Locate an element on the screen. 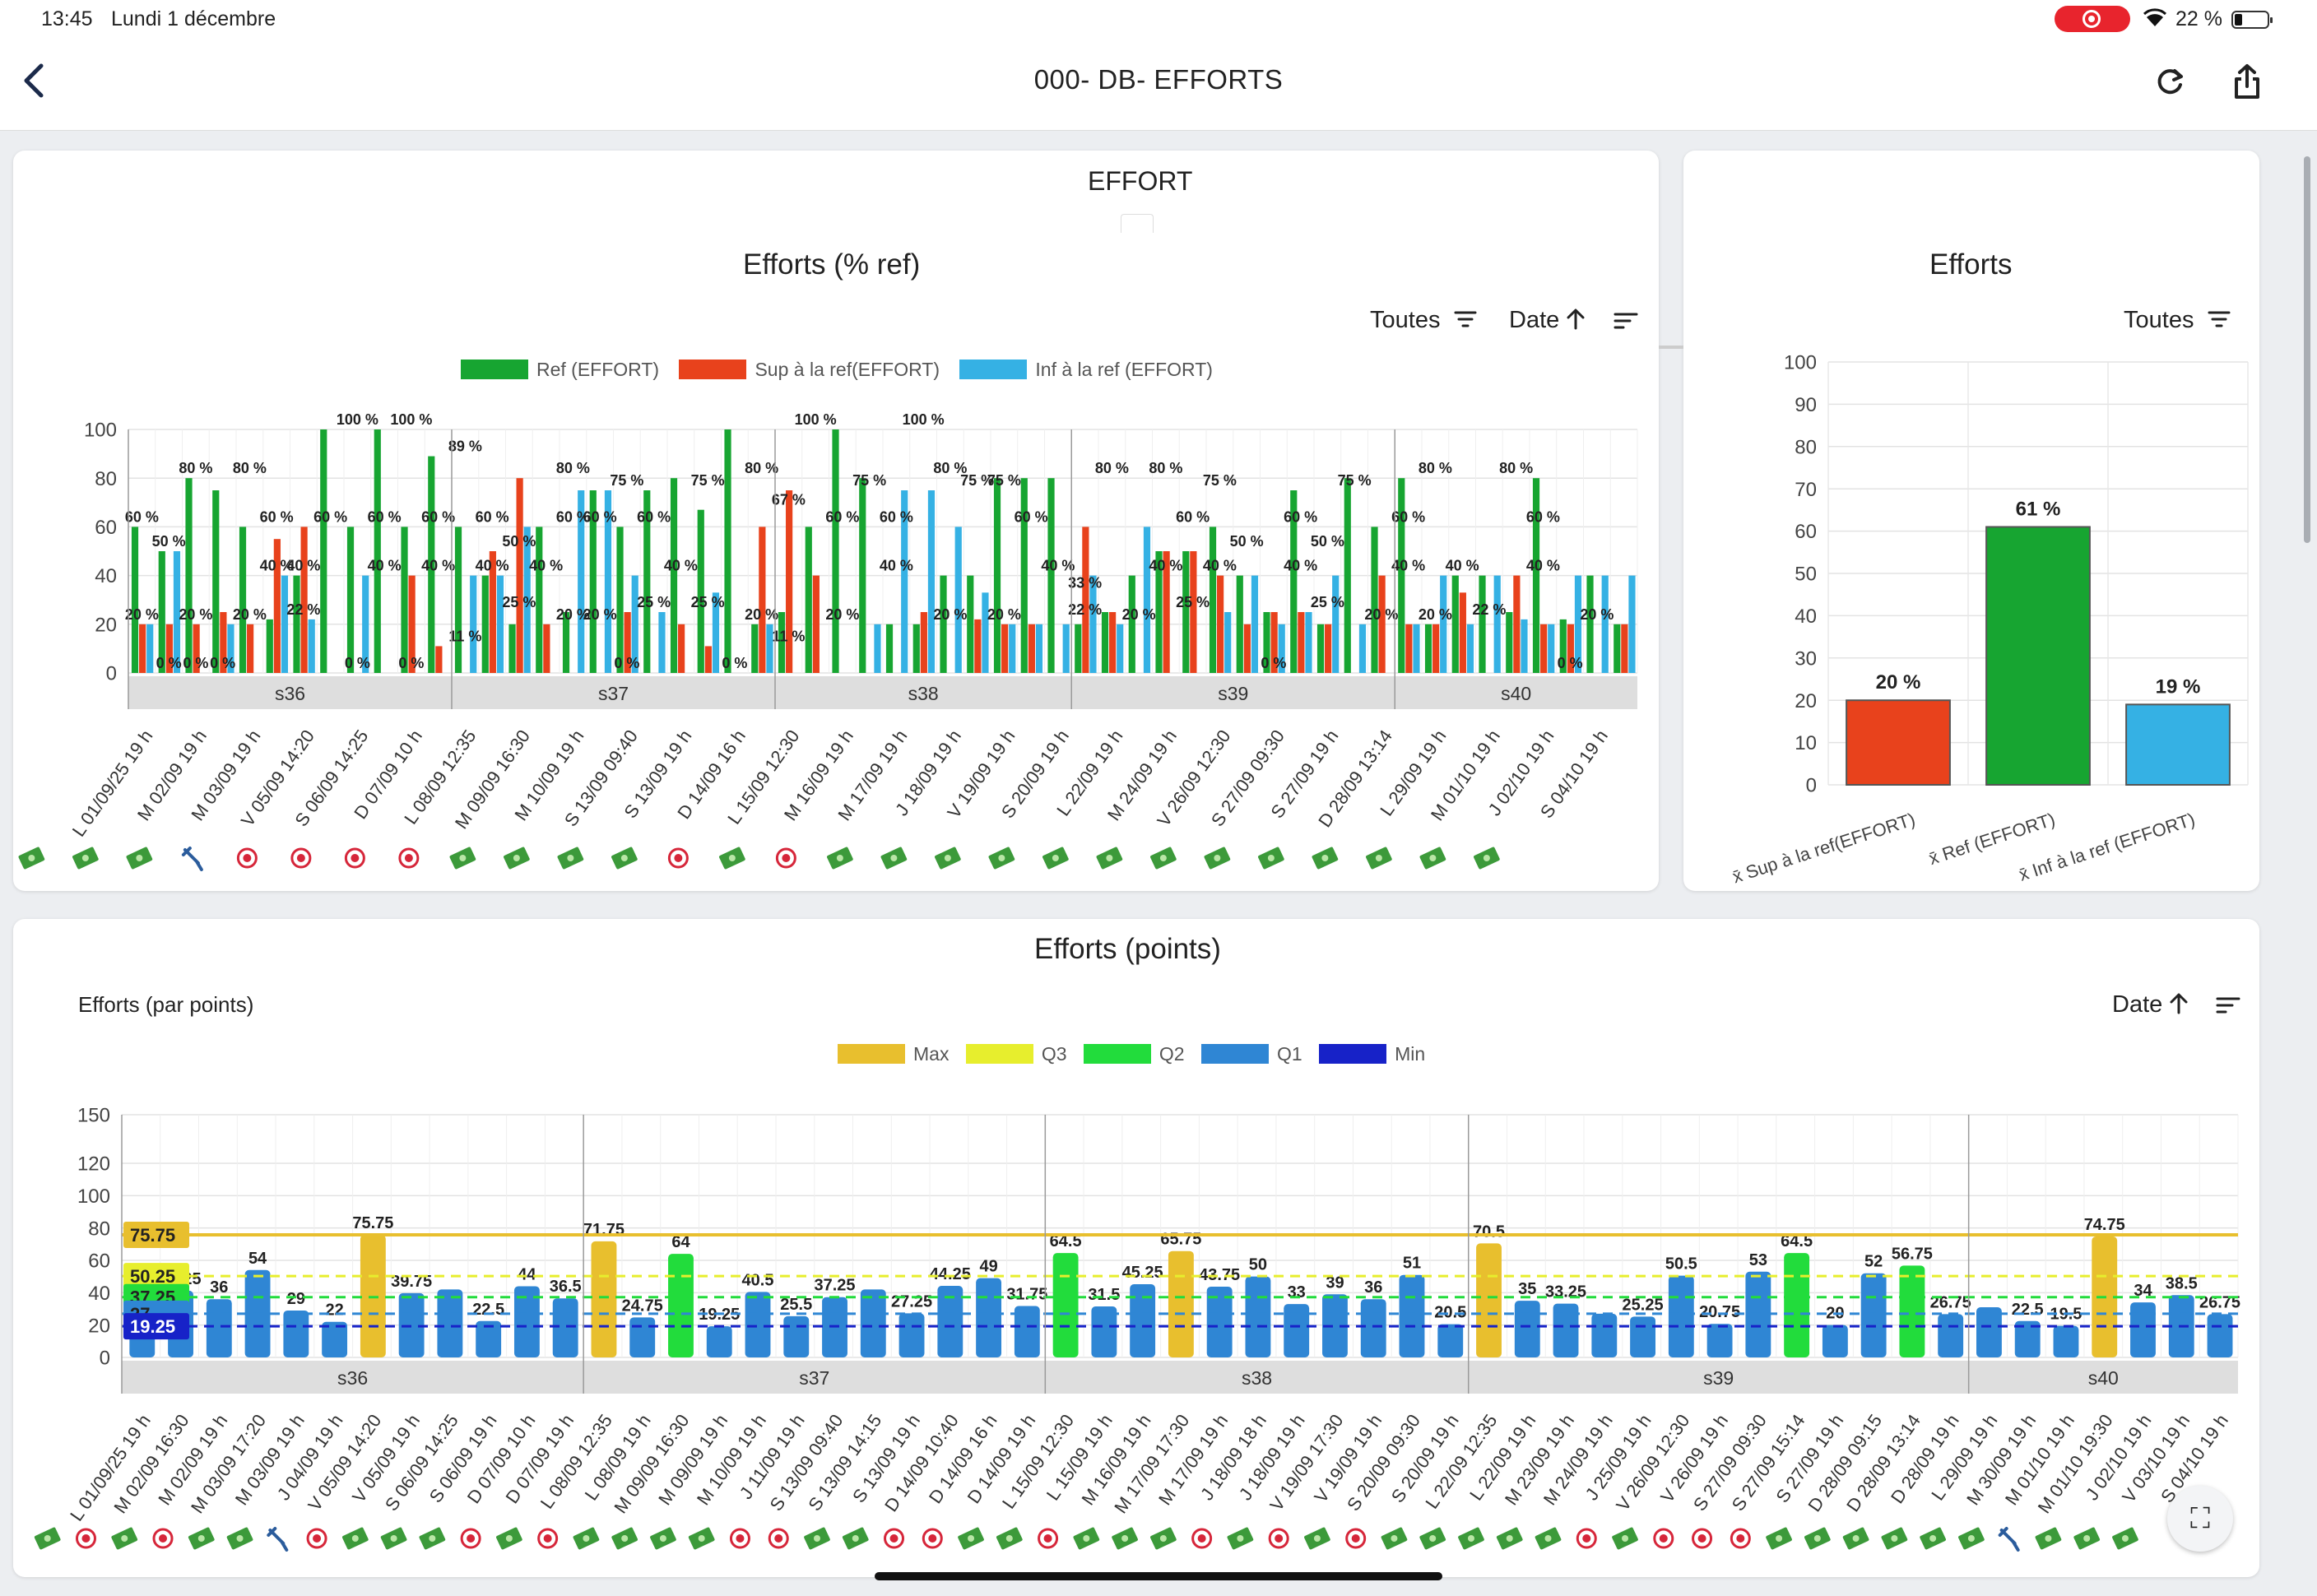 The width and height of the screenshot is (2317, 1596). chart3-reference-label: 19.25 is located at coordinates (152, 1326).